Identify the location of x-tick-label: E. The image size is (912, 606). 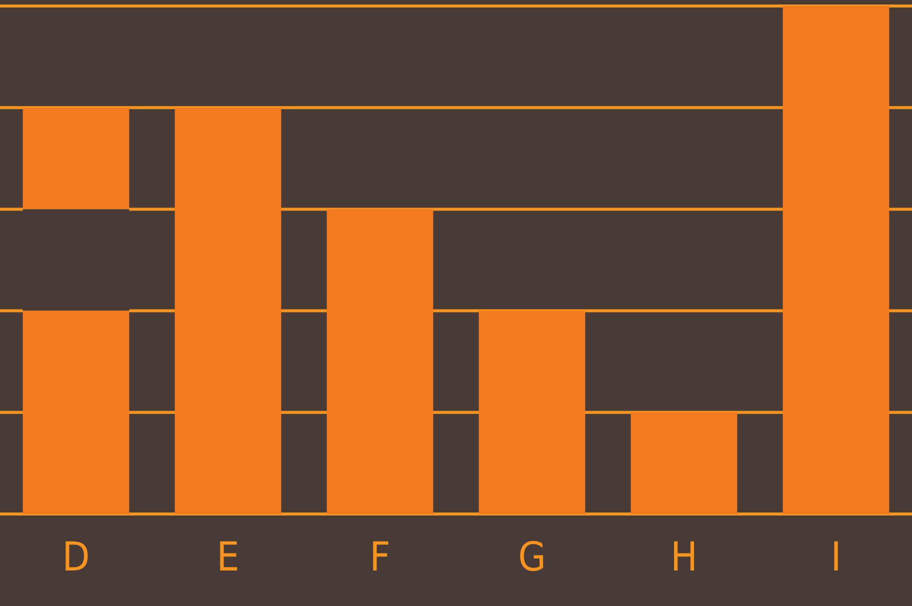
(228, 557).